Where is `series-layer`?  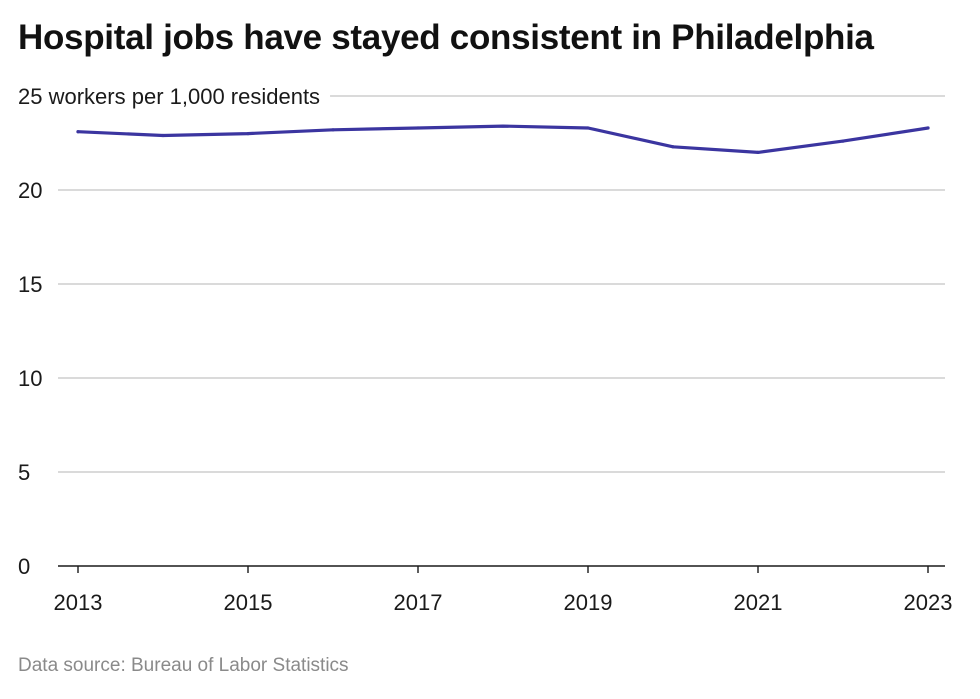
series-layer is located at coordinates (503, 139).